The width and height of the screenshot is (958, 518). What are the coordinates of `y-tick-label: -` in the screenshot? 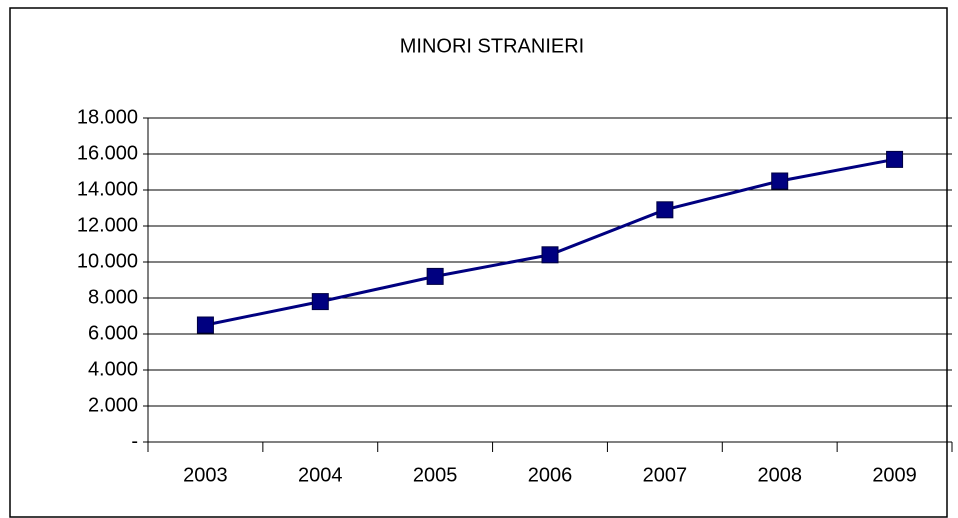 It's located at (134, 441).